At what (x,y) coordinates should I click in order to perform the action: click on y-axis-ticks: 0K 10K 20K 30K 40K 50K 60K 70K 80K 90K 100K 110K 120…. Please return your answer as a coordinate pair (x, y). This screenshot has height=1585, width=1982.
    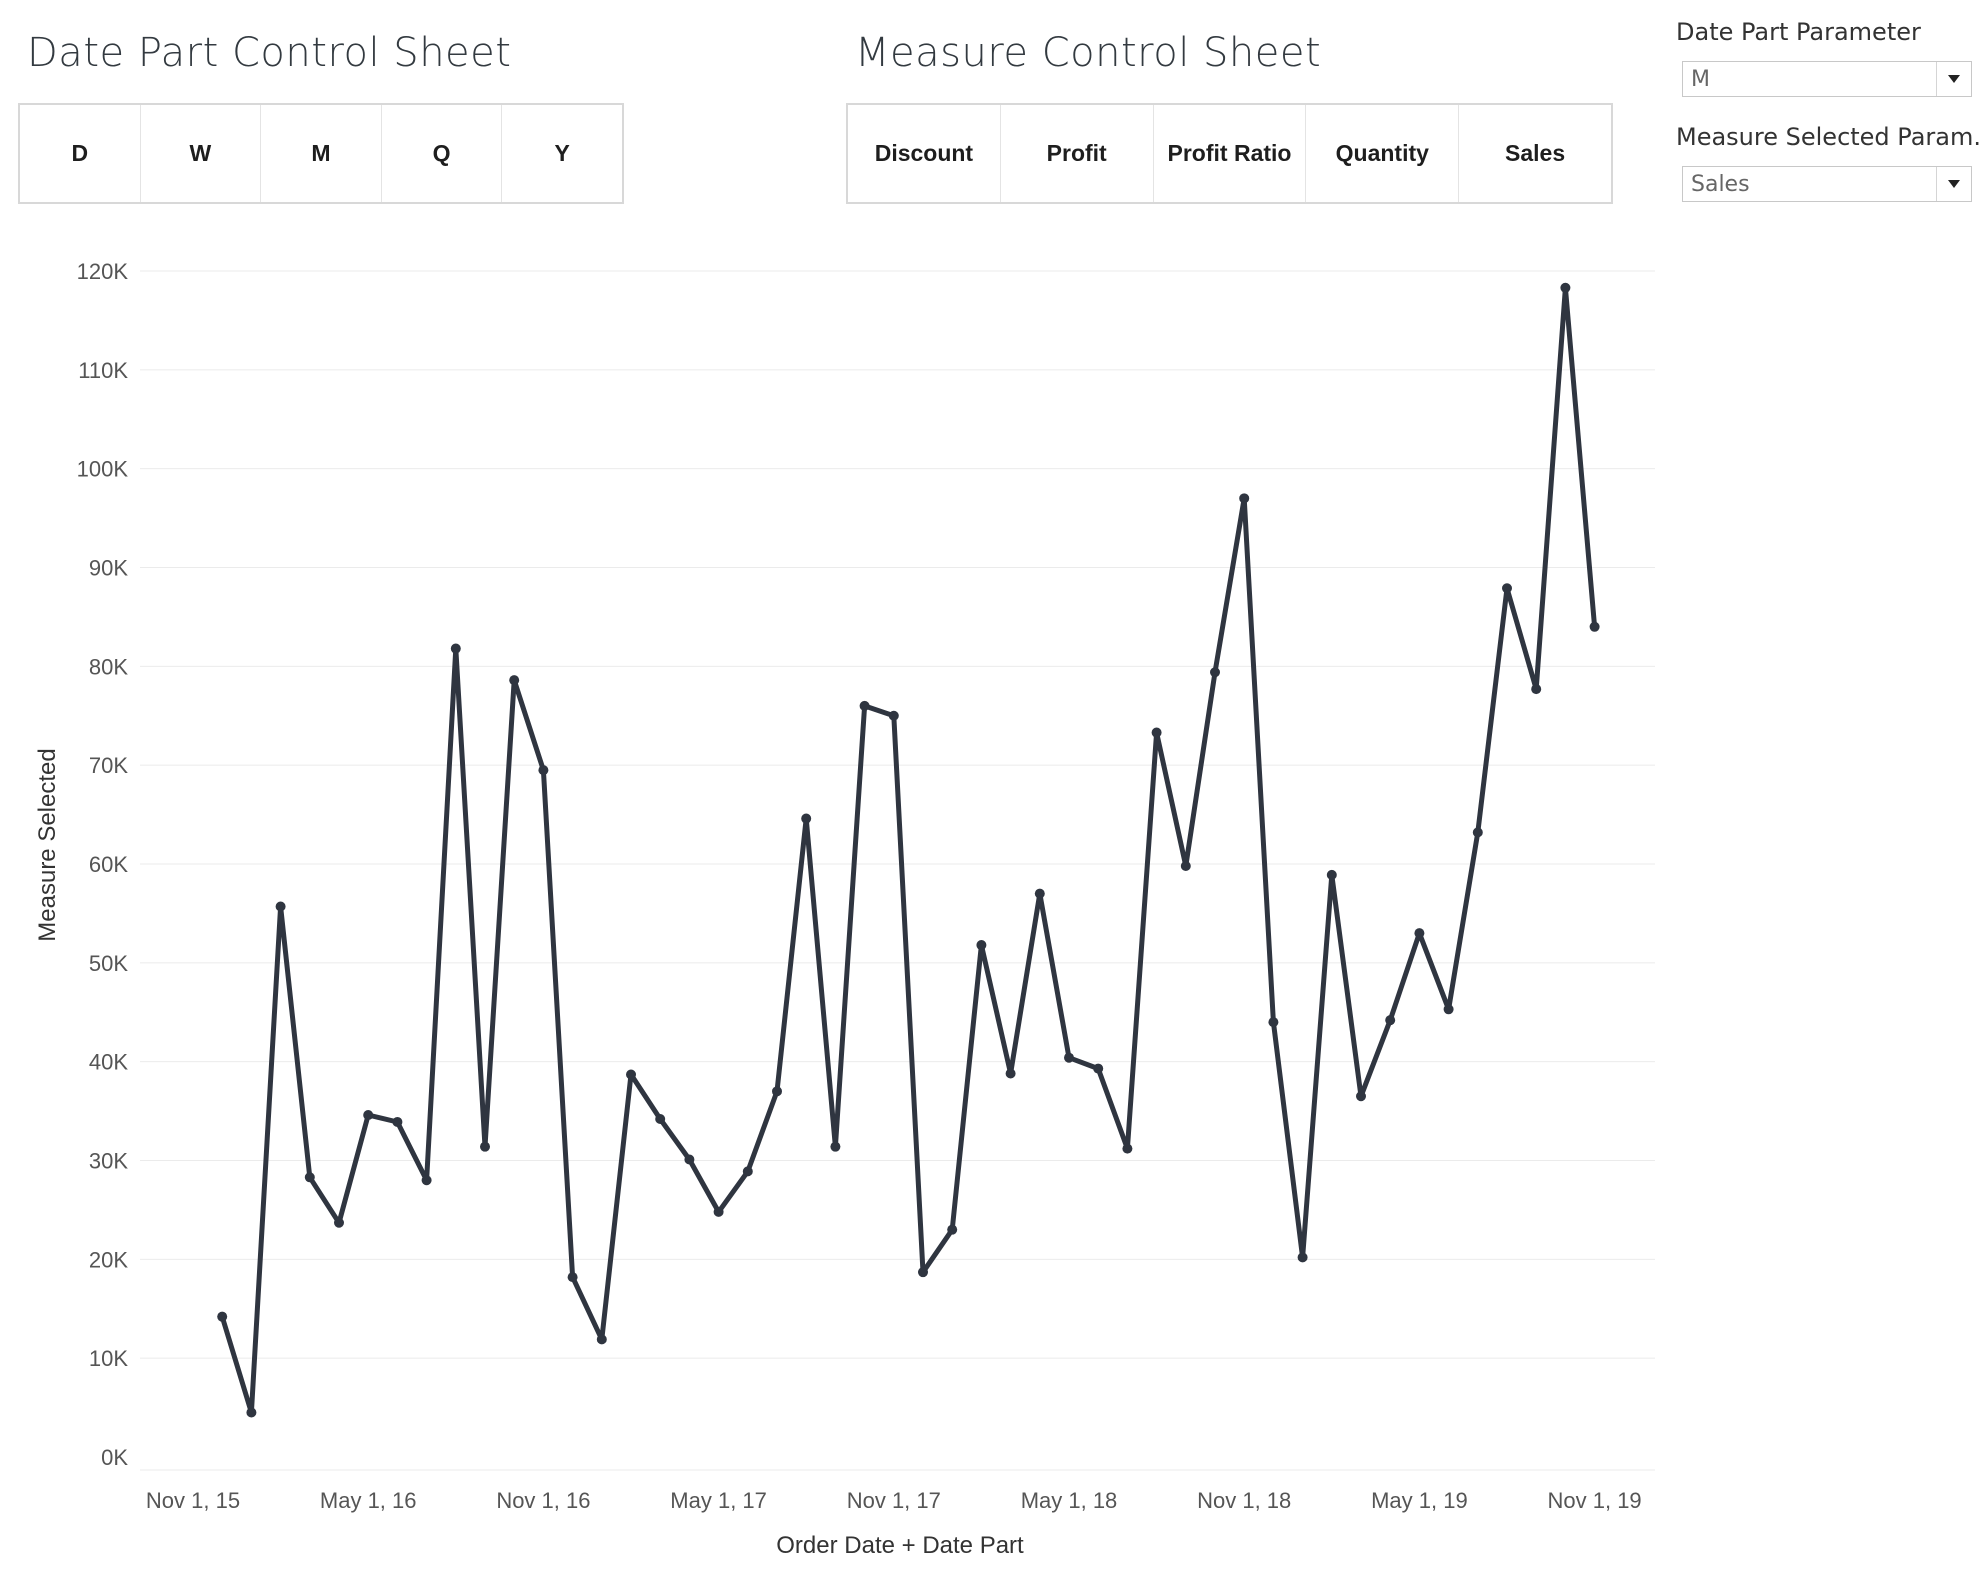
    Looking at the image, I should click on (103, 864).